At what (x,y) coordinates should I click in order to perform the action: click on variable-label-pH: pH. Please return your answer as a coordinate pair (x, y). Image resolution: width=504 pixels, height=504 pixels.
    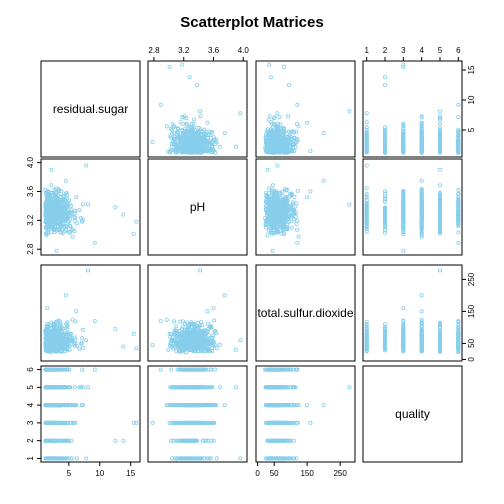
    Looking at the image, I should click on (197, 207).